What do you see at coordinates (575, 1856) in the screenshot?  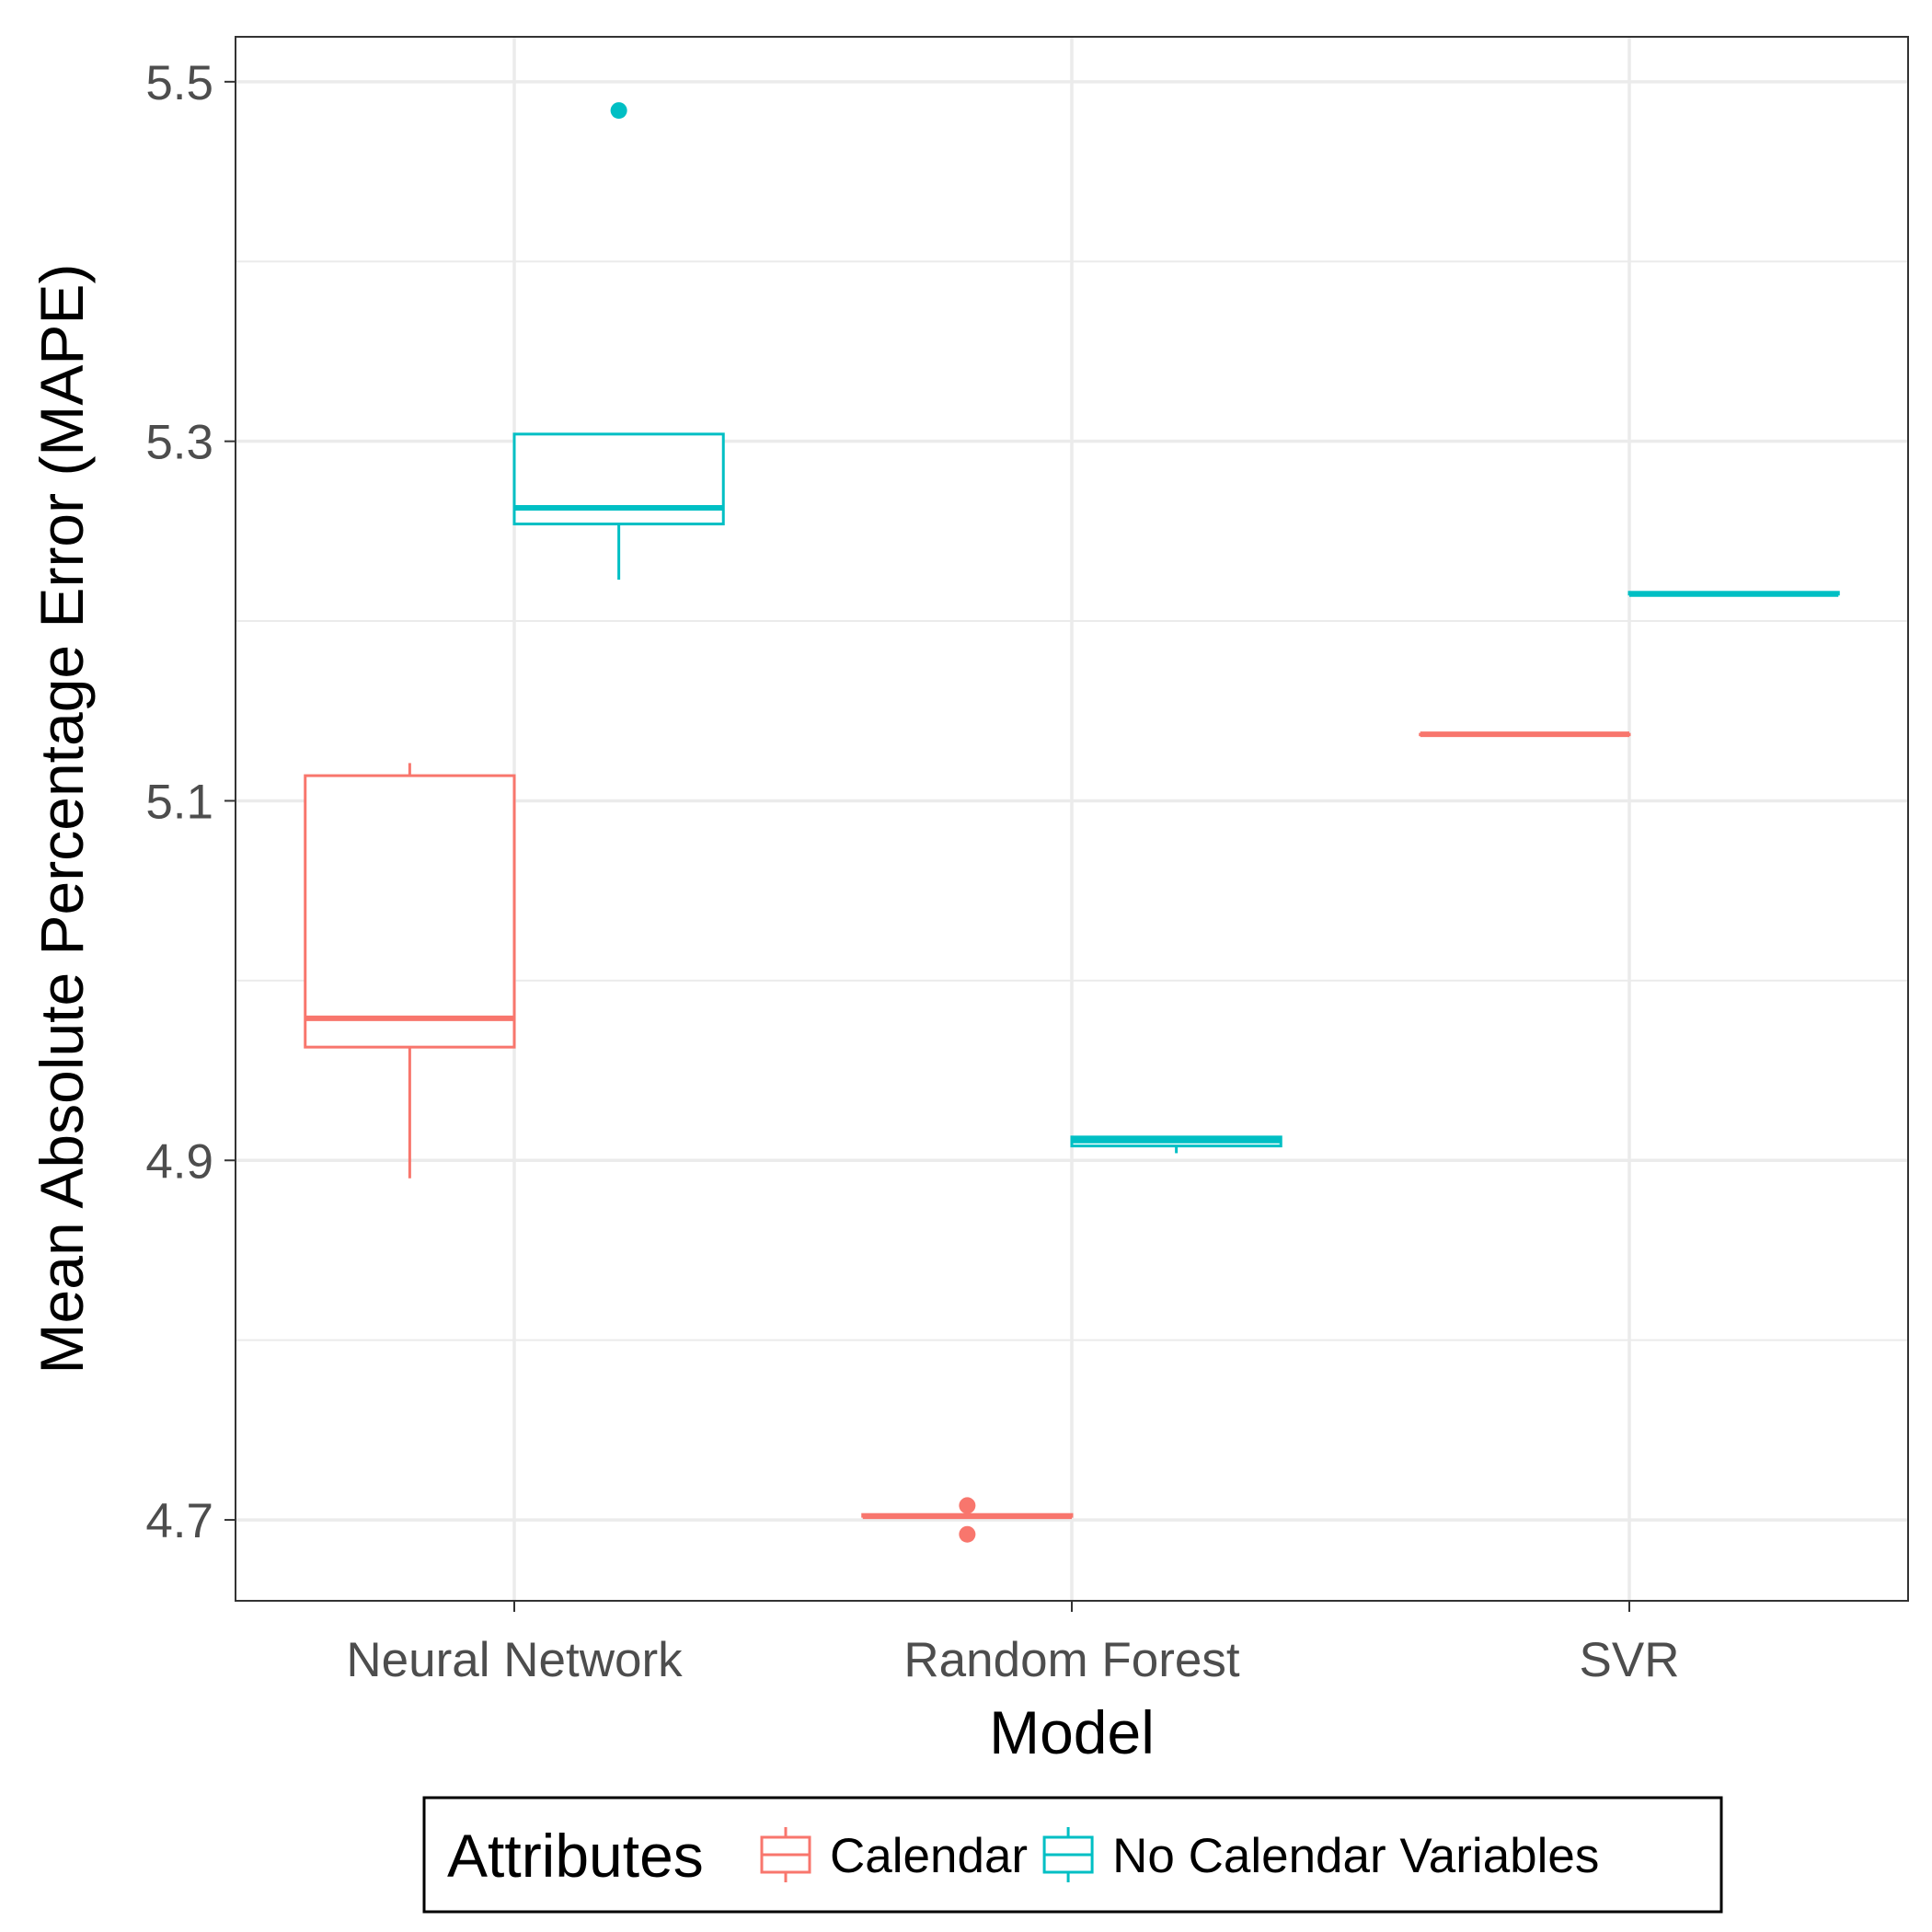 I see `legend-title: Attributes` at bounding box center [575, 1856].